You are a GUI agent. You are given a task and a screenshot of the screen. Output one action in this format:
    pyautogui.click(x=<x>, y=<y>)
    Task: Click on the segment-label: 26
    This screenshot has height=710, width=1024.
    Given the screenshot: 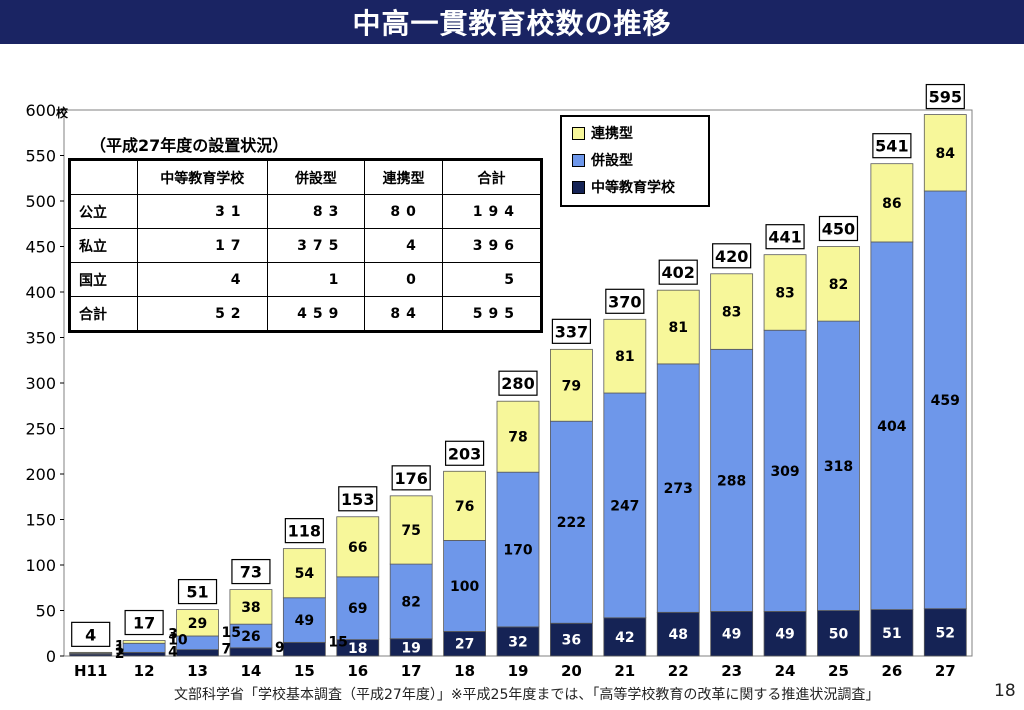 What is the action you would take?
    pyautogui.click(x=250, y=637)
    